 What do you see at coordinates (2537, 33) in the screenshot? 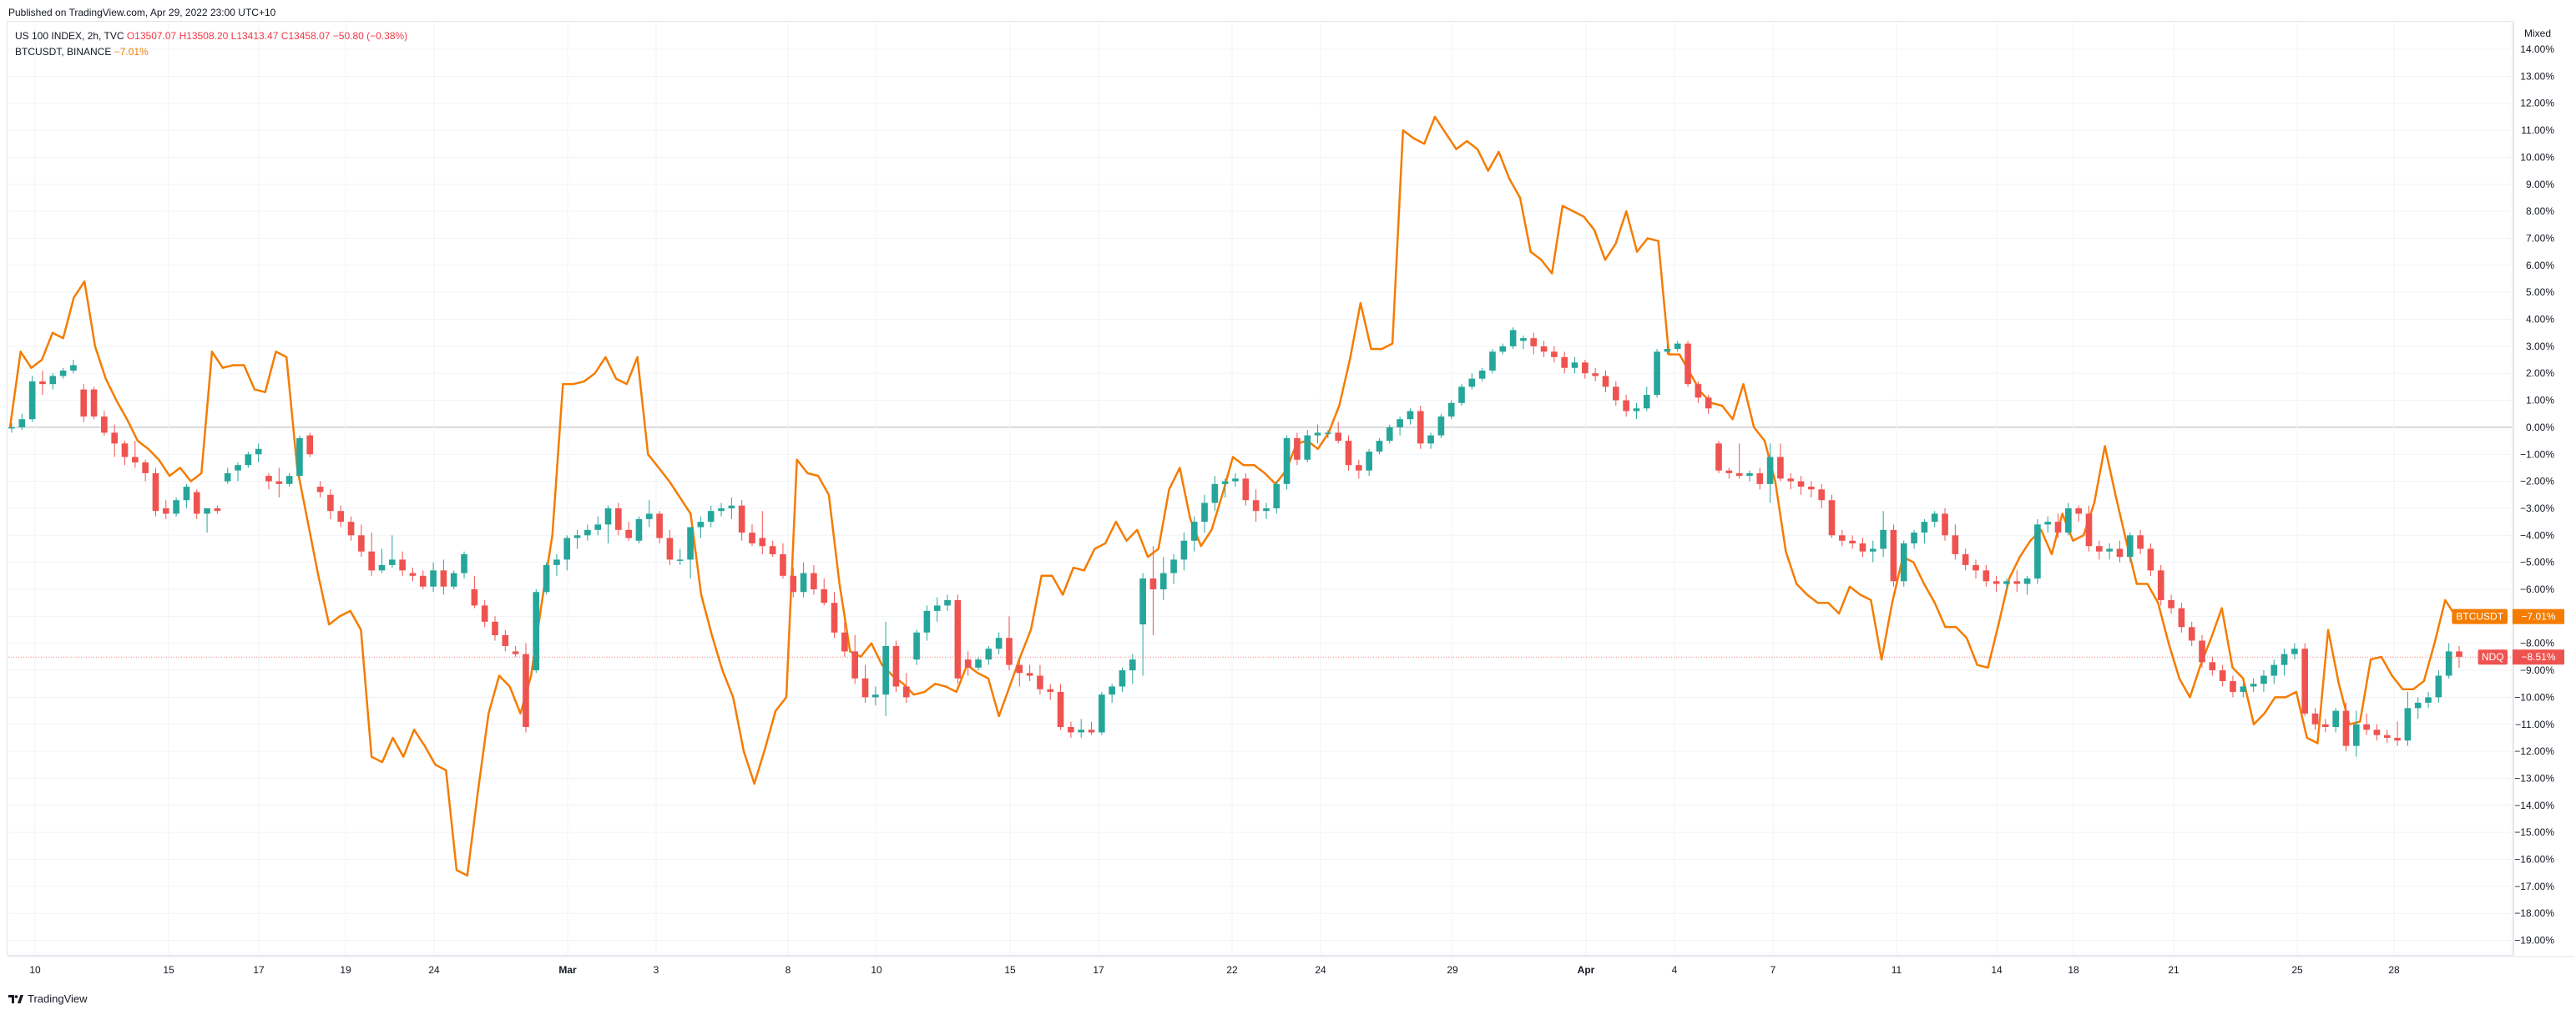
I see `scale-mode-label: Mixed` at bounding box center [2537, 33].